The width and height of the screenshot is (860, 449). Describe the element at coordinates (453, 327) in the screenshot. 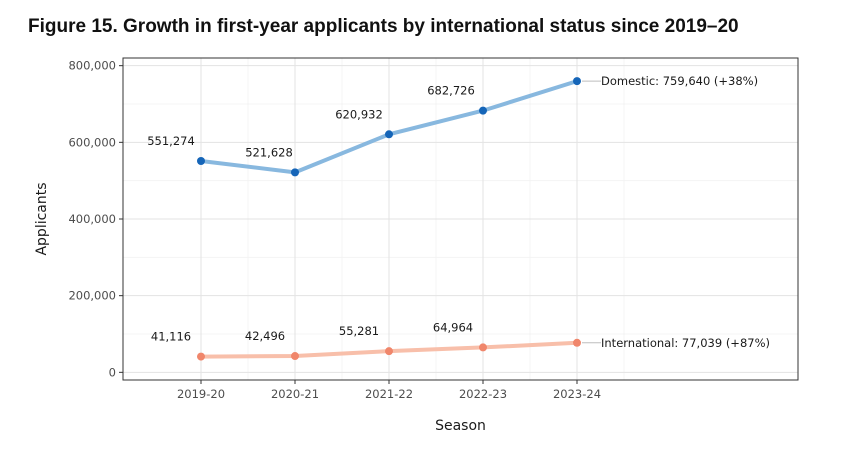

I see `data-label: 64,964` at that location.